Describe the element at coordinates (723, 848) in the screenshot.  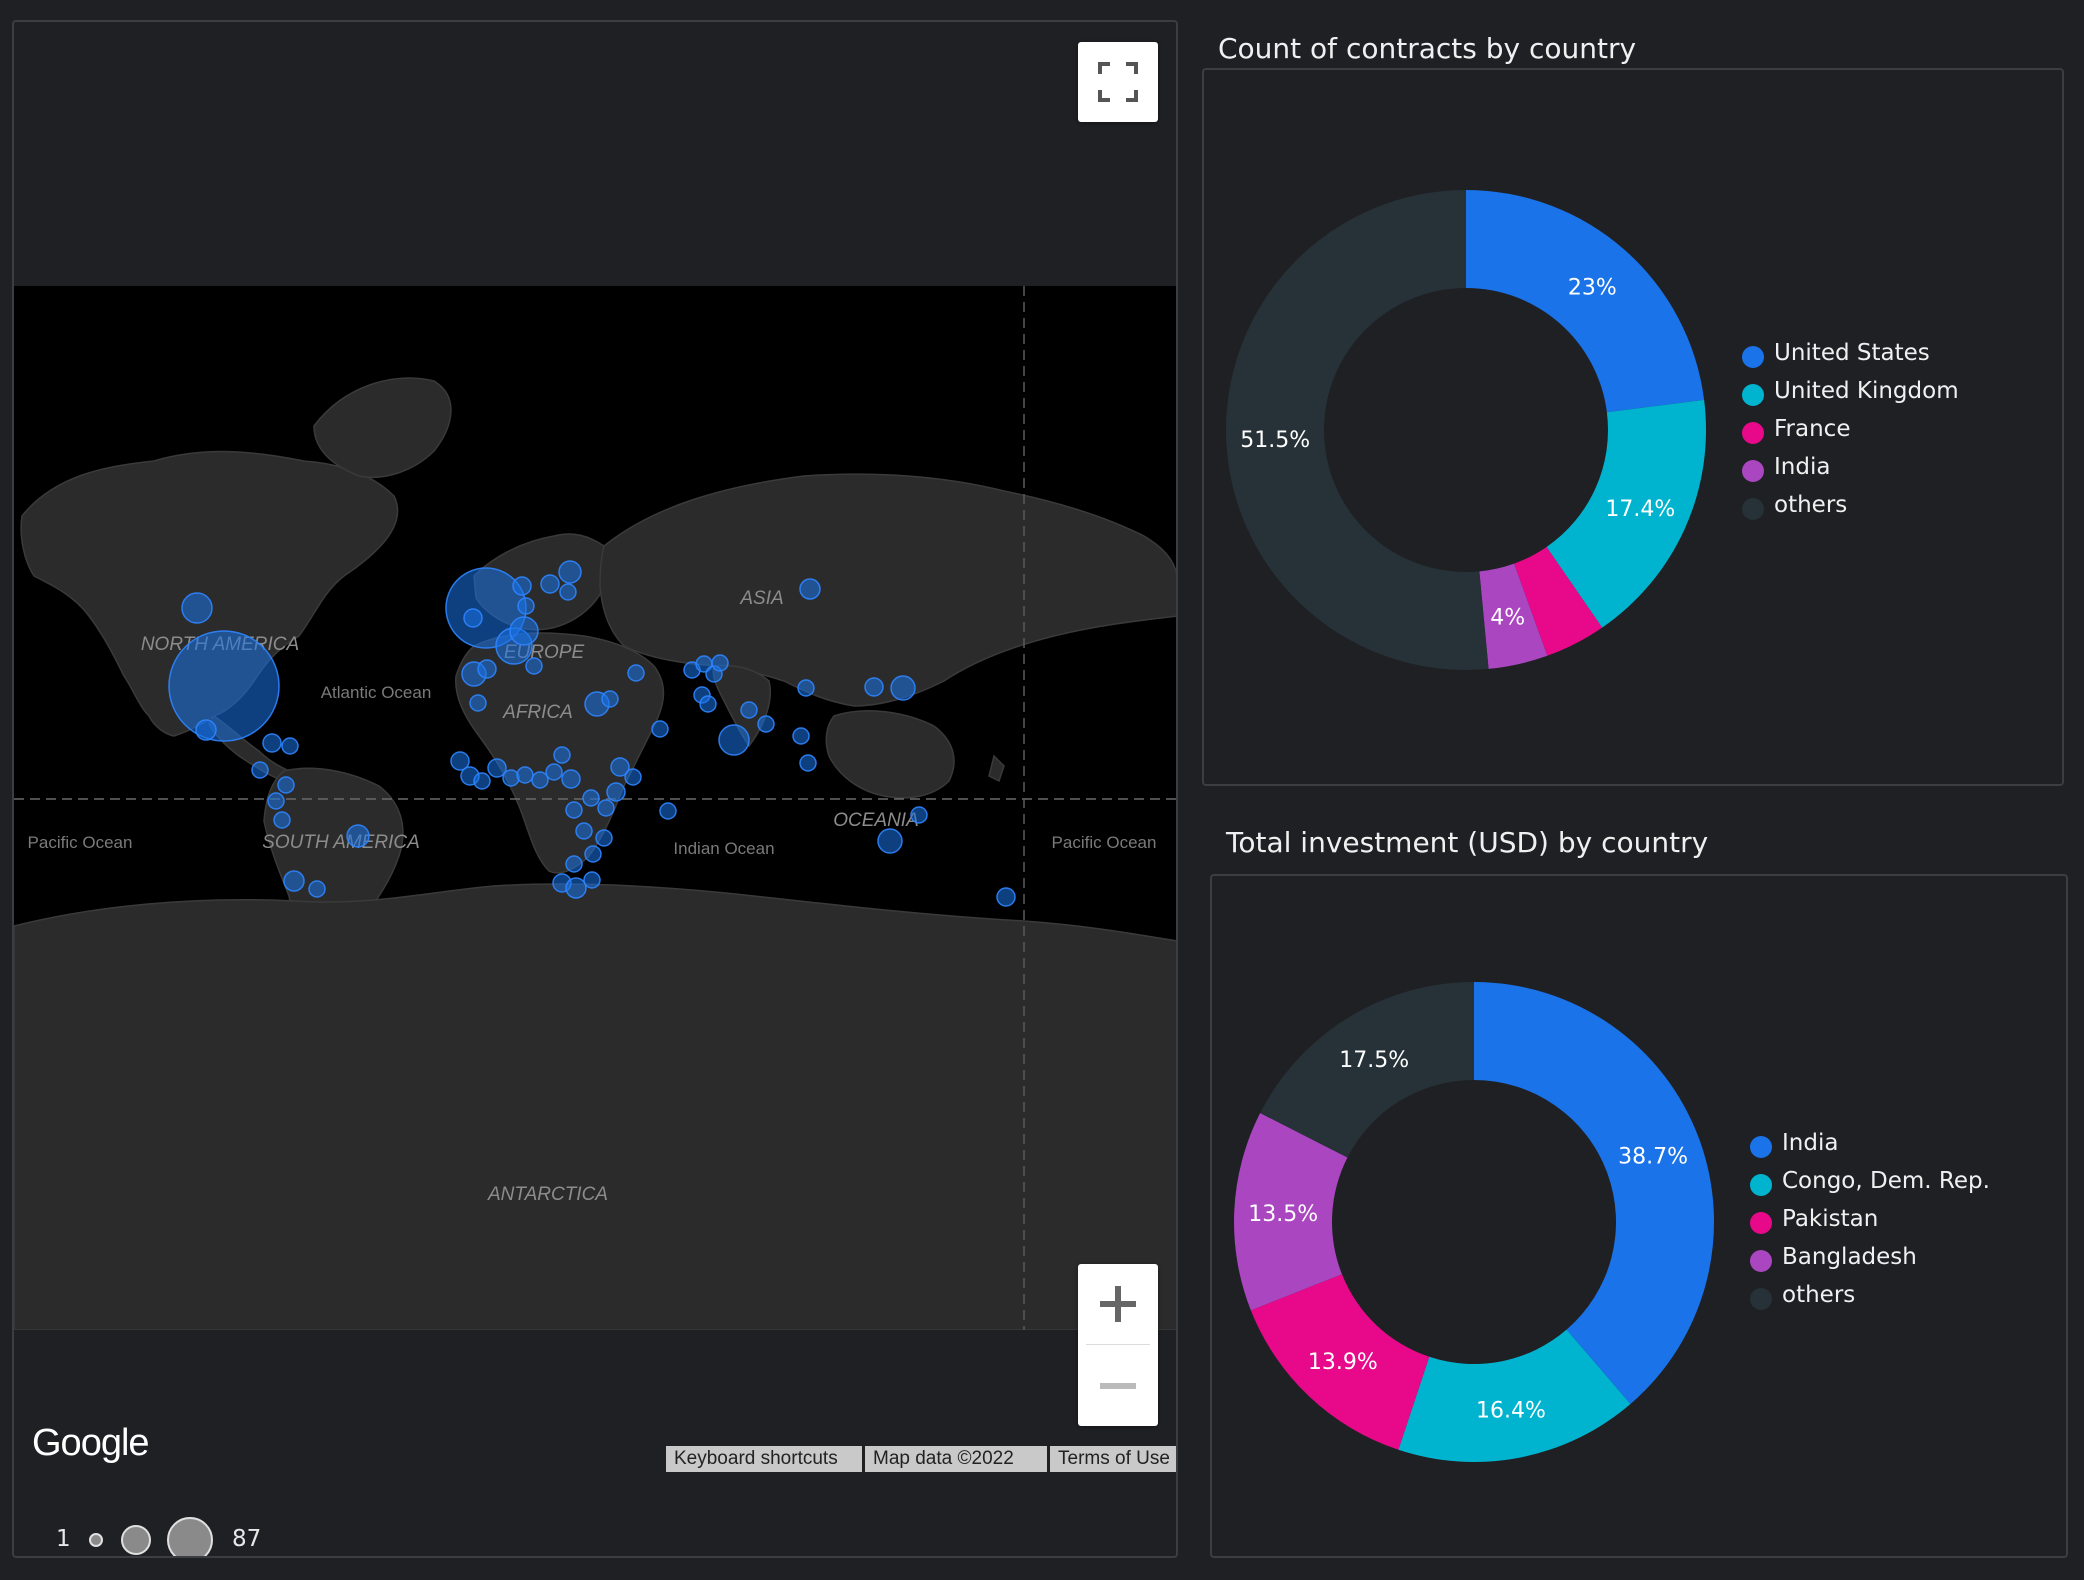
I see `ocean-label-indian: Indian Ocean` at that location.